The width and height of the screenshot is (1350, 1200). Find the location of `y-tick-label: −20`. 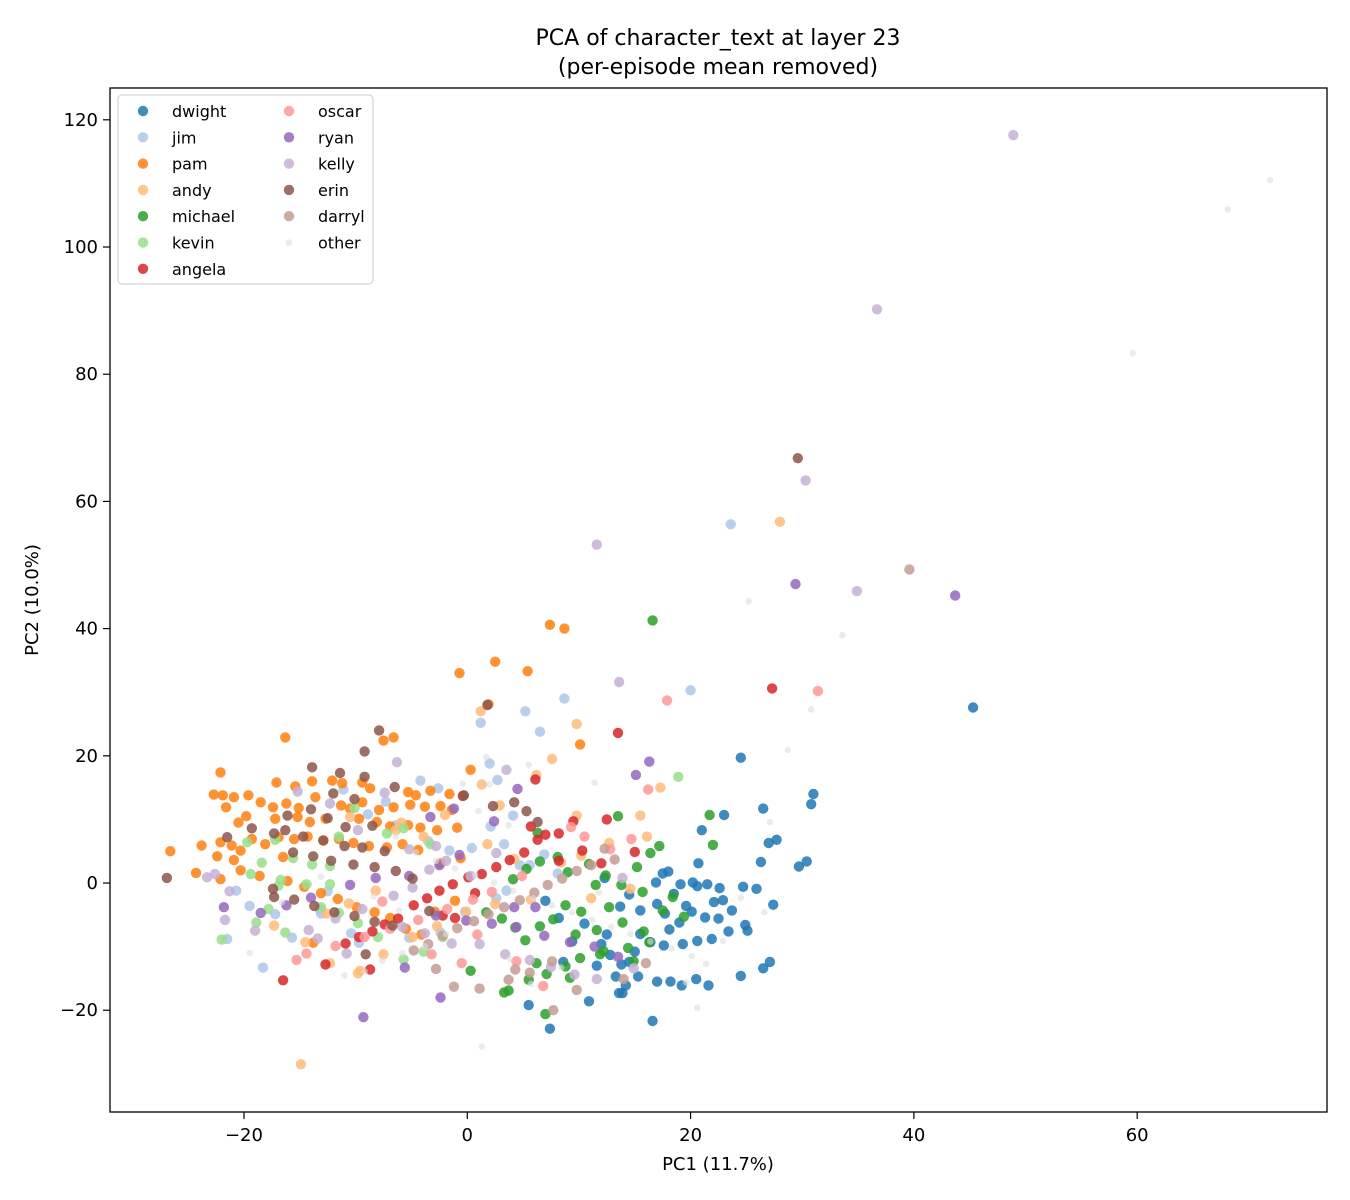

y-tick-label: −20 is located at coordinates (79, 1010).